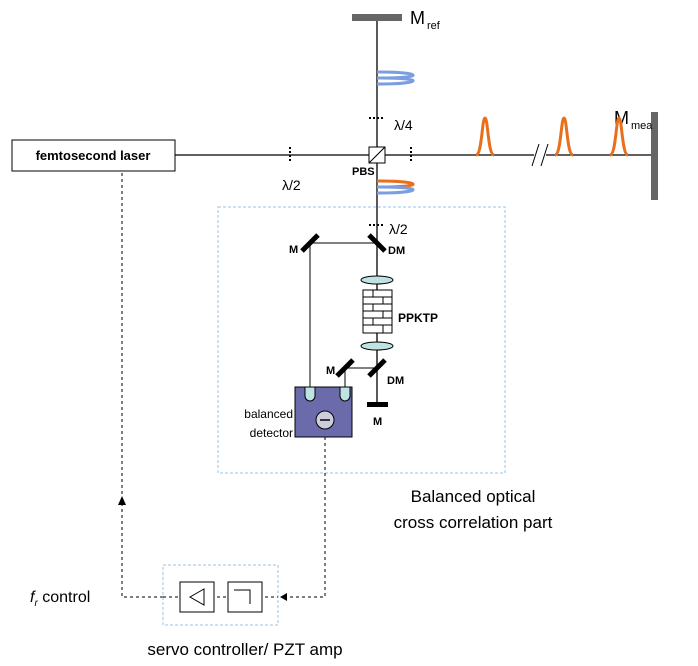 The height and width of the screenshot is (666, 698). Describe the element at coordinates (363, 172) in the screenshot. I see `pbs-label: PBS` at that location.